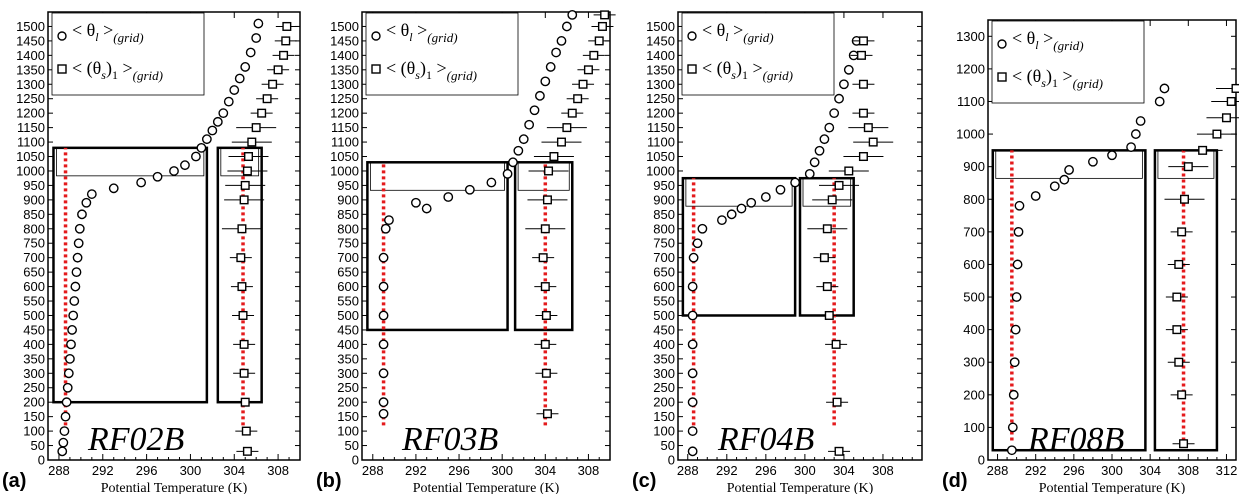  Describe the element at coordinates (970, 68) in the screenshot. I see `y-tick-label: 1200` at that location.